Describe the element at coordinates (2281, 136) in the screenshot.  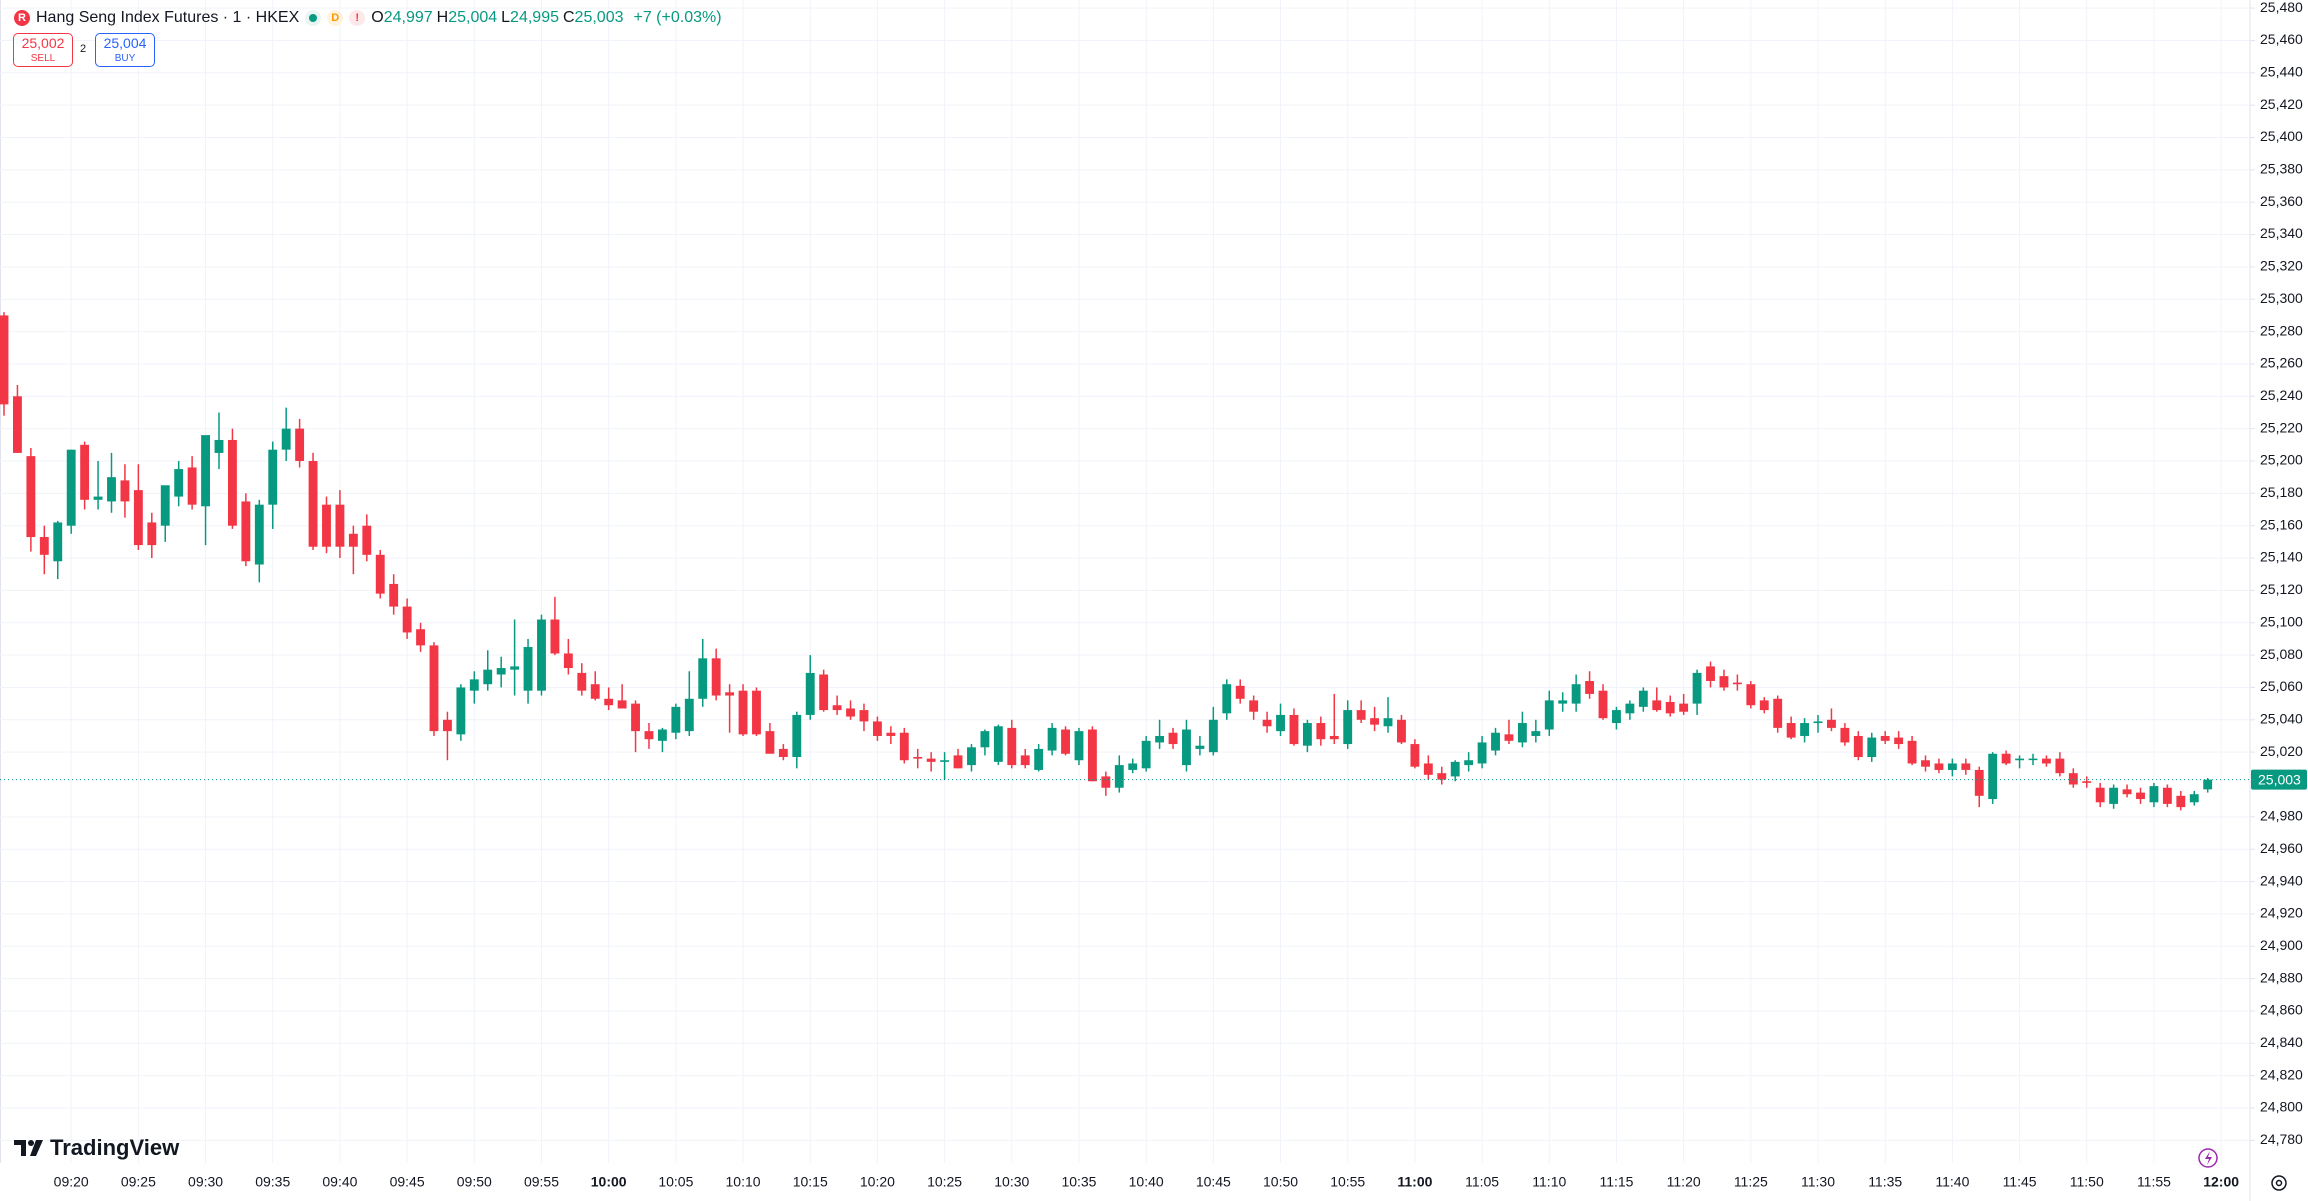
I see `y-tick-label: 25,400` at that location.